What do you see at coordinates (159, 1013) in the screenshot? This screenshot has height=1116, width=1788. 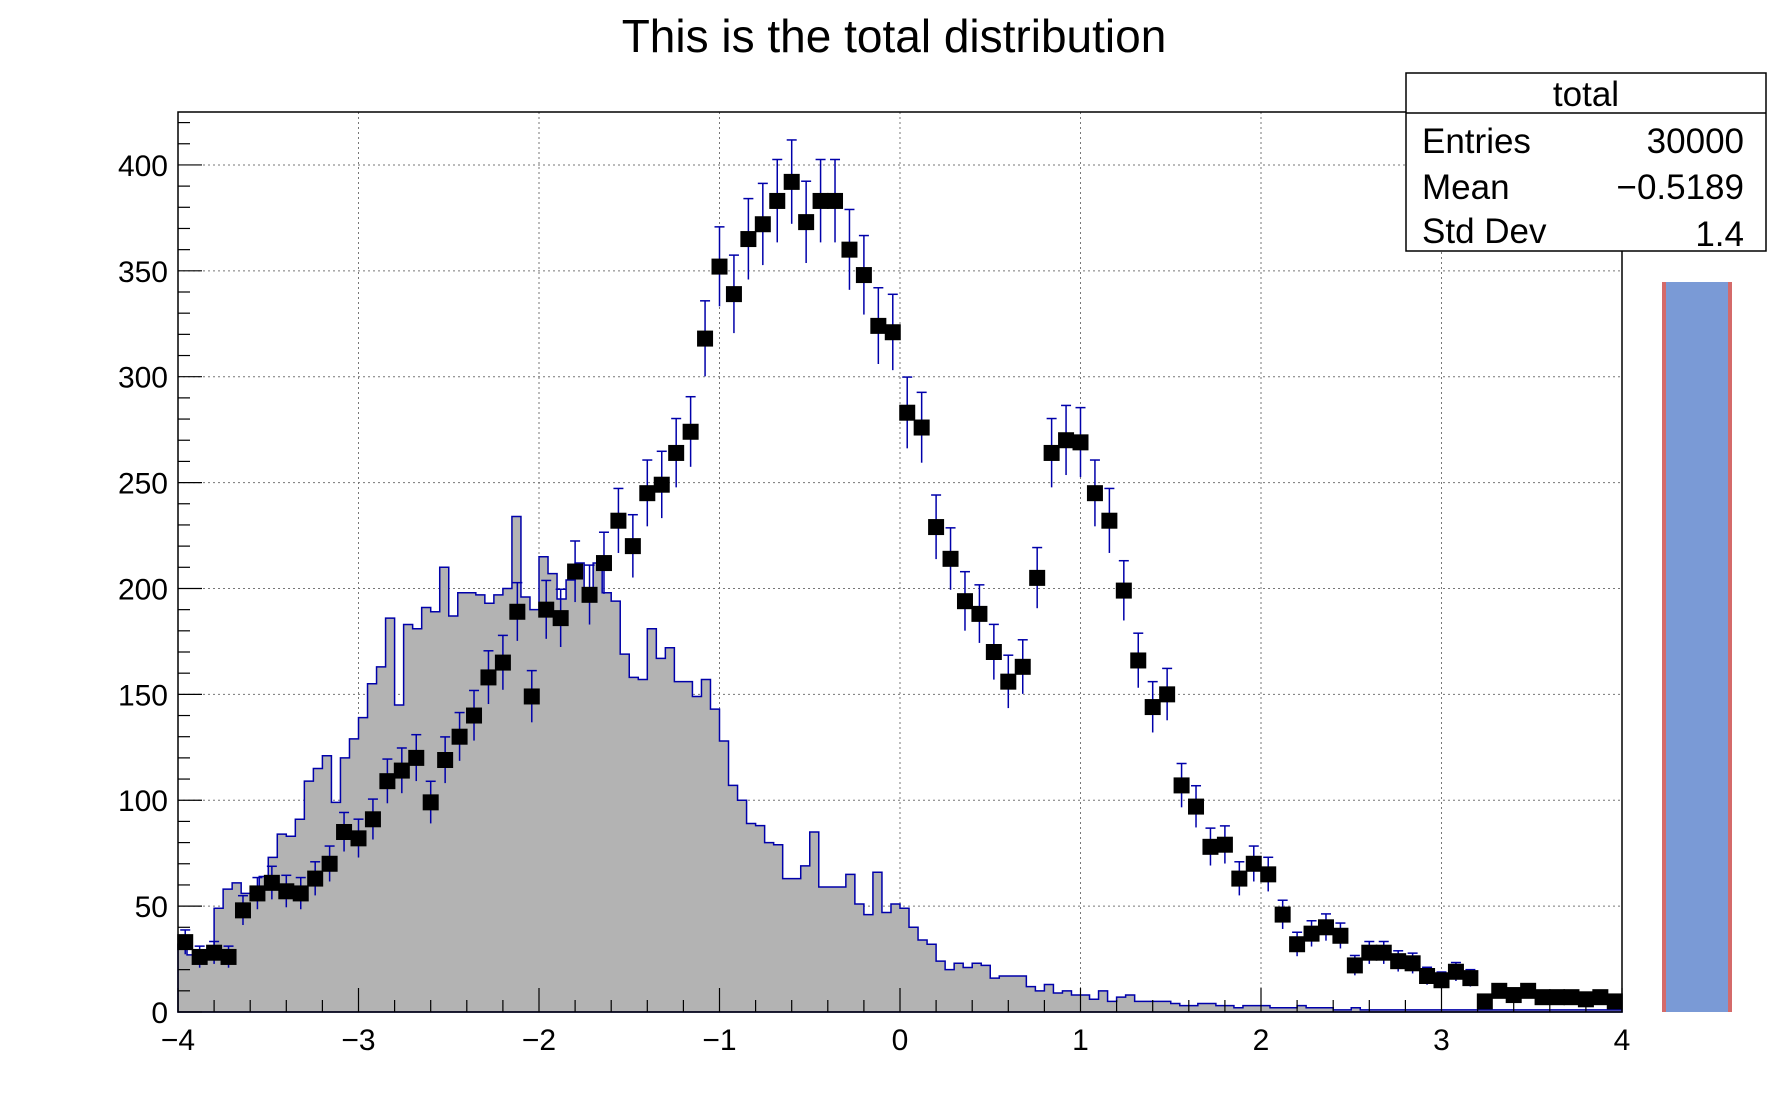 I see `y-tick-label: 0` at bounding box center [159, 1013].